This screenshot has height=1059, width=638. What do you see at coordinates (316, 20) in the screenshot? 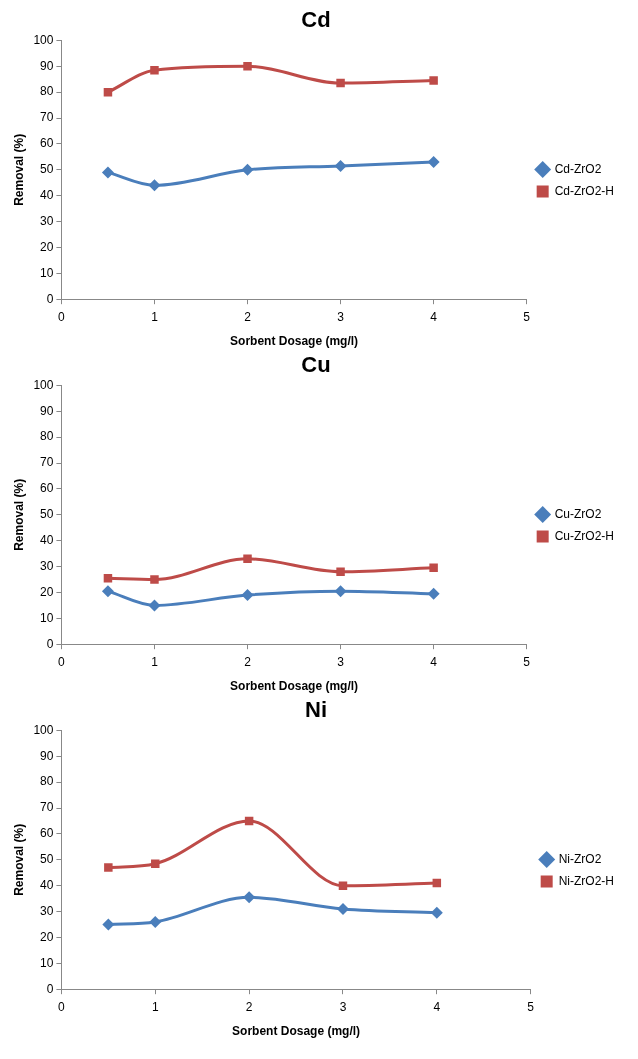
I see `chart-title: Cd` at bounding box center [316, 20].